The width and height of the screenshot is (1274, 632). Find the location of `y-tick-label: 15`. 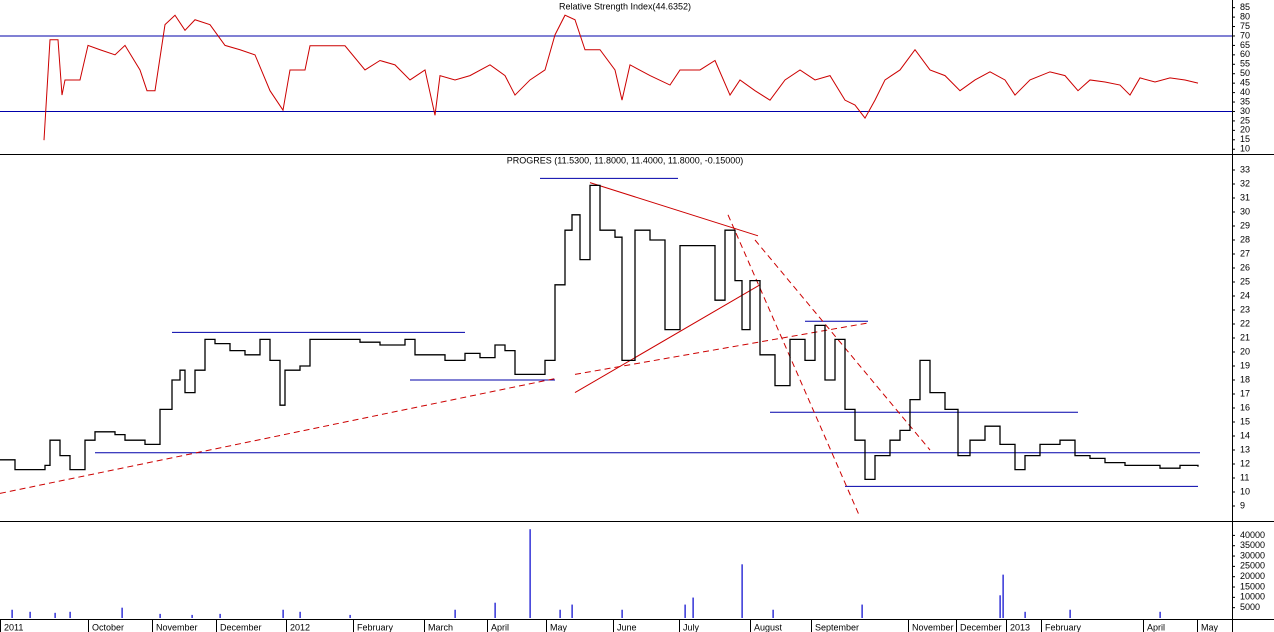

y-tick-label: 15 is located at coordinates (1245, 139).